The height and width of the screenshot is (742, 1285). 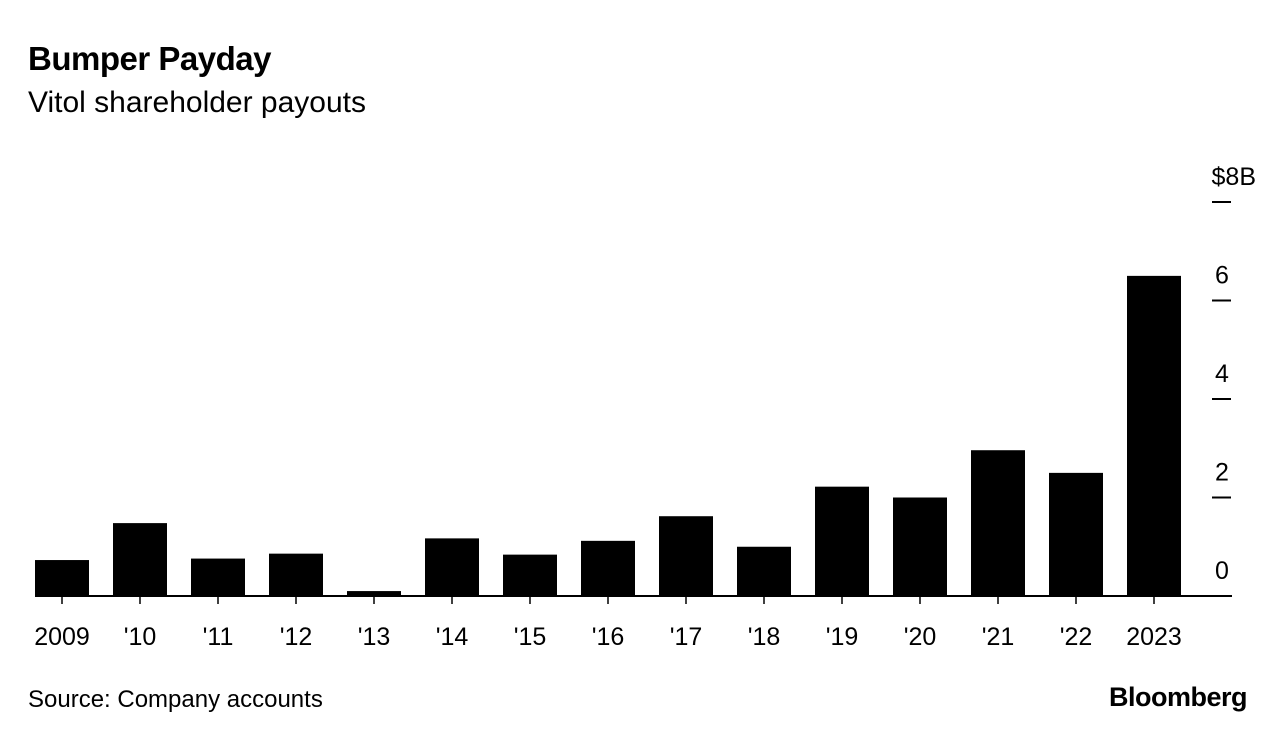 I want to click on x-tick-label: 2009, so click(x=62, y=637).